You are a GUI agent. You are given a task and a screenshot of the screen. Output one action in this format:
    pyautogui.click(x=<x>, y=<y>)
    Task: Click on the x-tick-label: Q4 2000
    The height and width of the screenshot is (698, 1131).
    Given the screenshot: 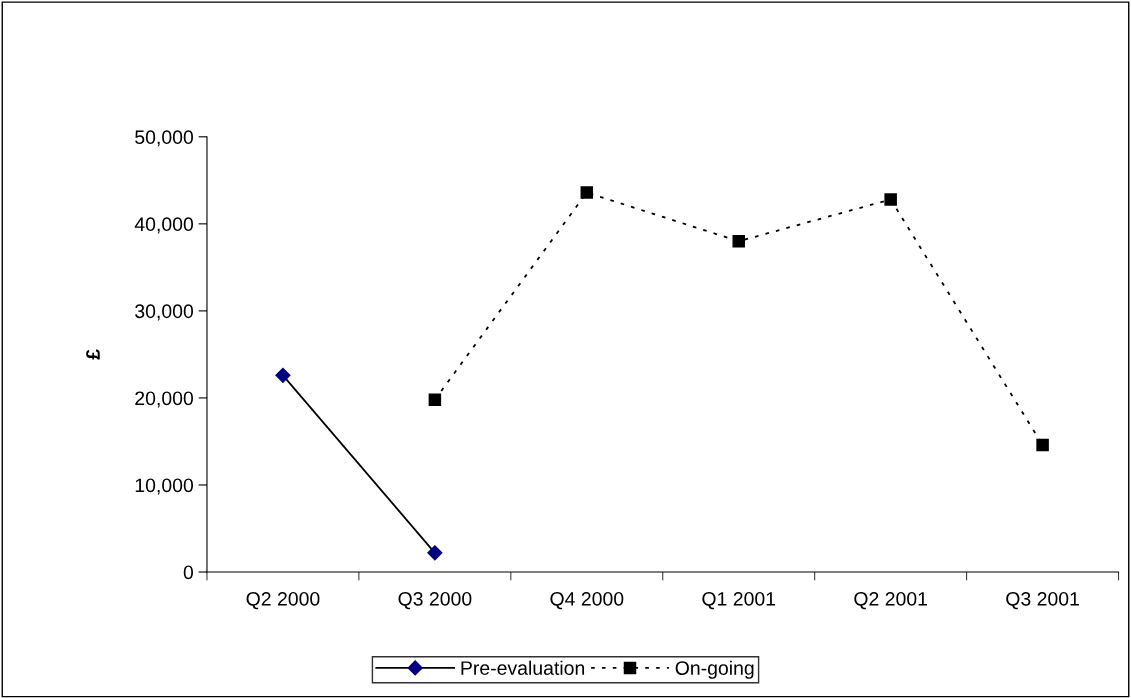 What is the action you would take?
    pyautogui.click(x=587, y=600)
    